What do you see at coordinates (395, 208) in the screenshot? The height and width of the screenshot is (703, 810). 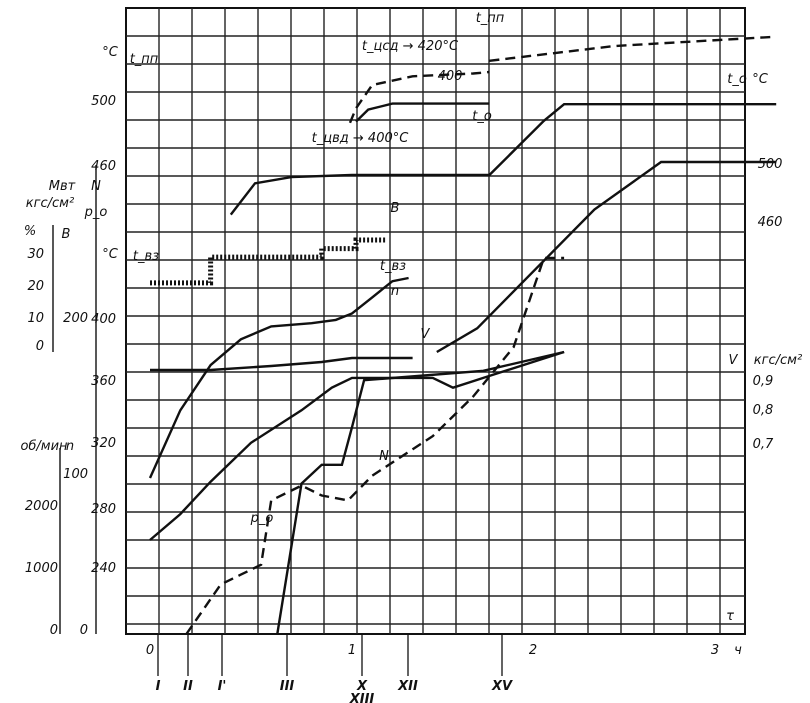 I see `annotation-label: B` at bounding box center [395, 208].